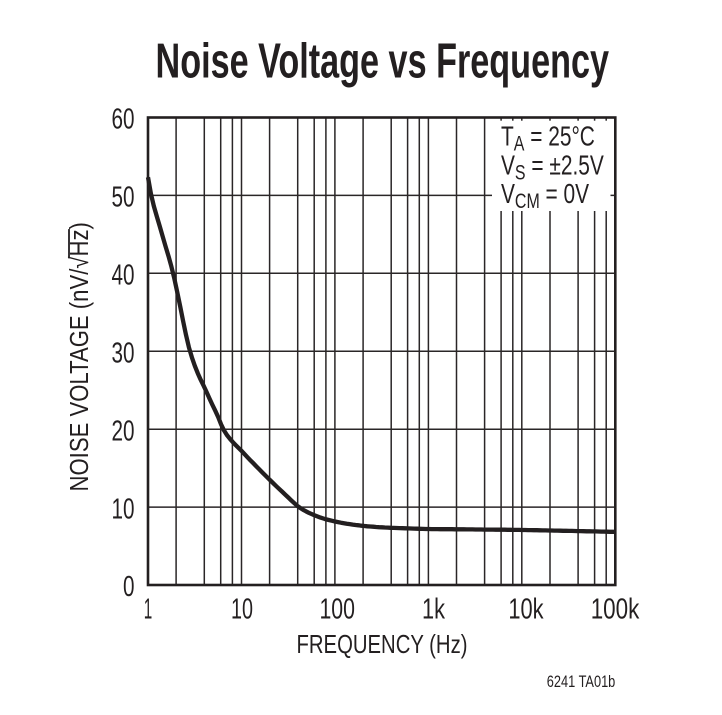  Describe the element at coordinates (581, 681) in the screenshot. I see `svg-text: 6241 TA01b` at that location.